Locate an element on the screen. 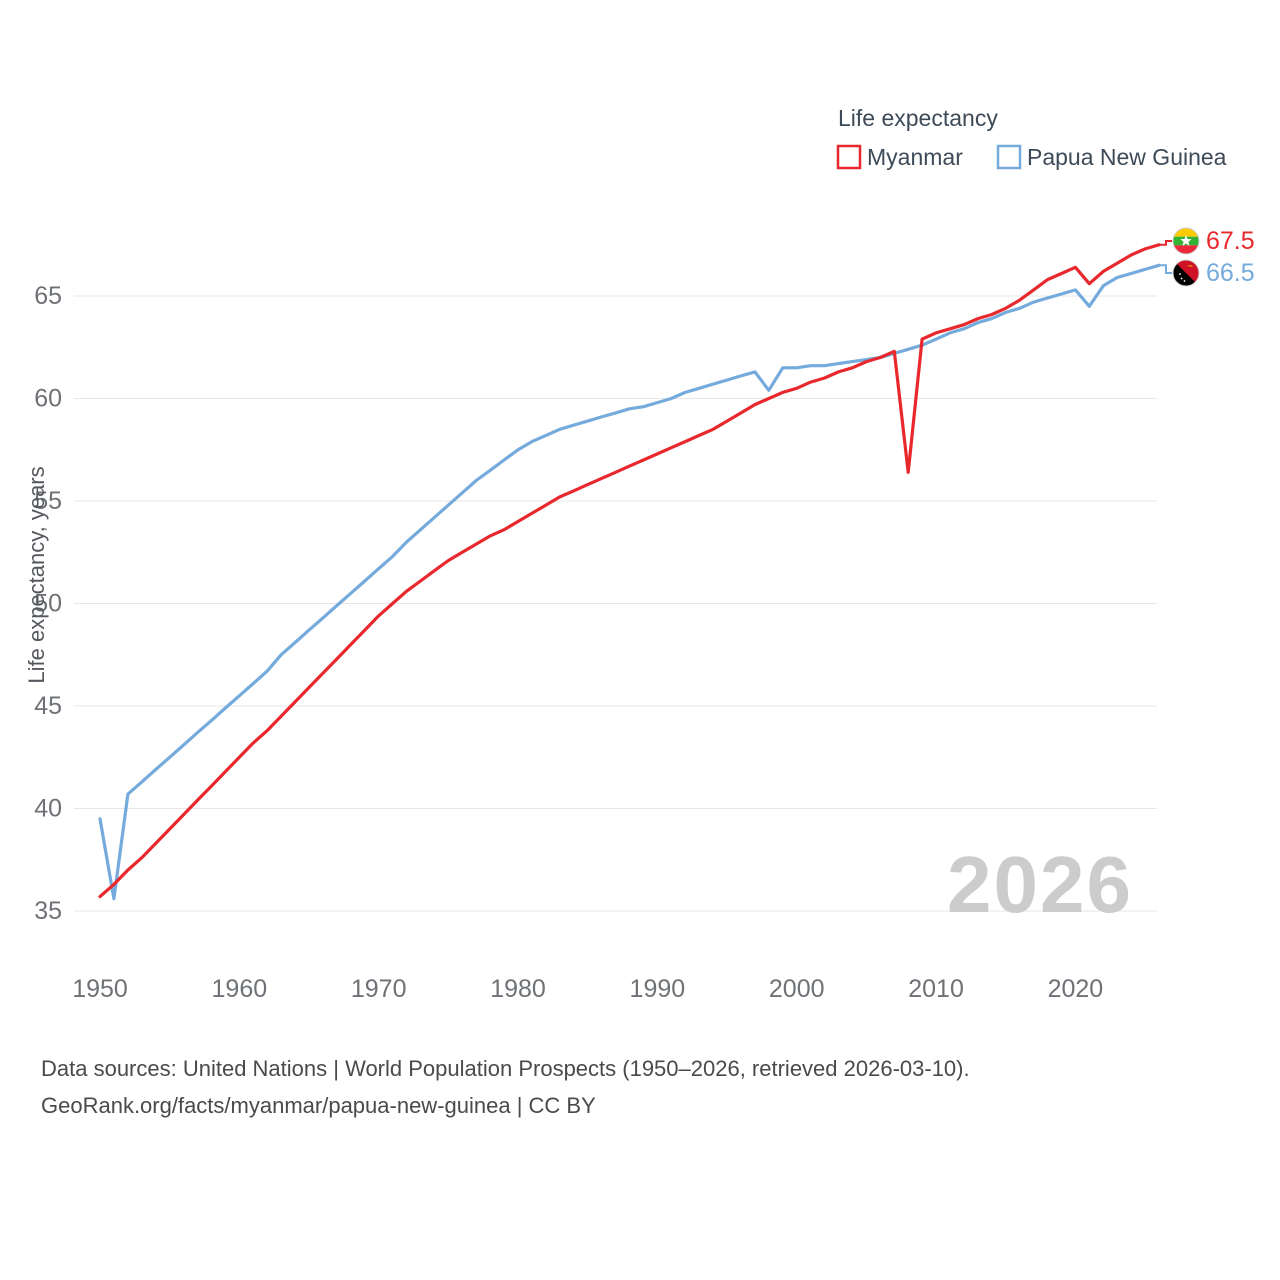 The height and width of the screenshot is (1280, 1280). myanmar-end-connector is located at coordinates (1165, 243).